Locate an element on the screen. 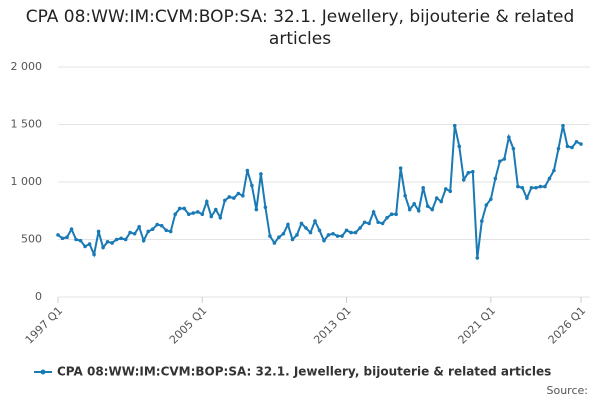  source-label: Source: is located at coordinates (568, 390).